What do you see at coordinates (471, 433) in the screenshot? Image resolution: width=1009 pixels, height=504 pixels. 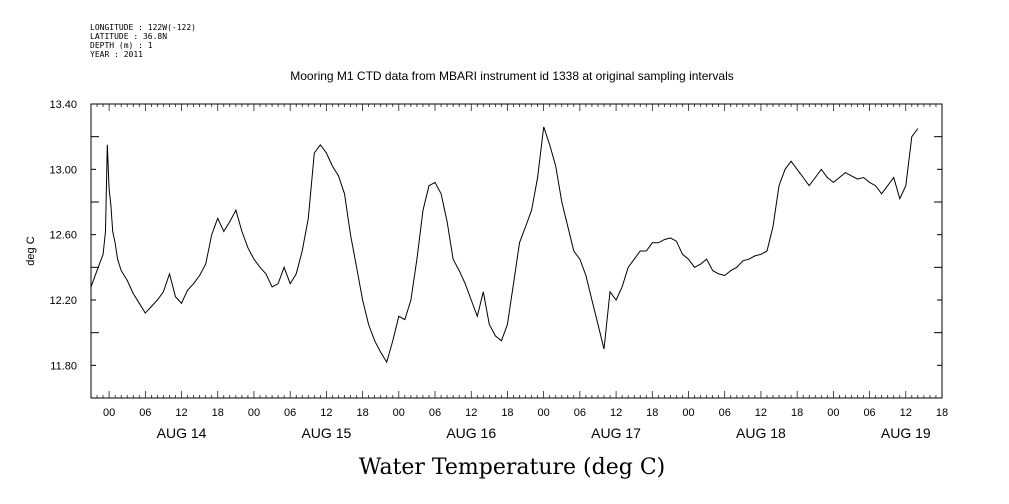 I see `day-label: AUG 16` at bounding box center [471, 433].